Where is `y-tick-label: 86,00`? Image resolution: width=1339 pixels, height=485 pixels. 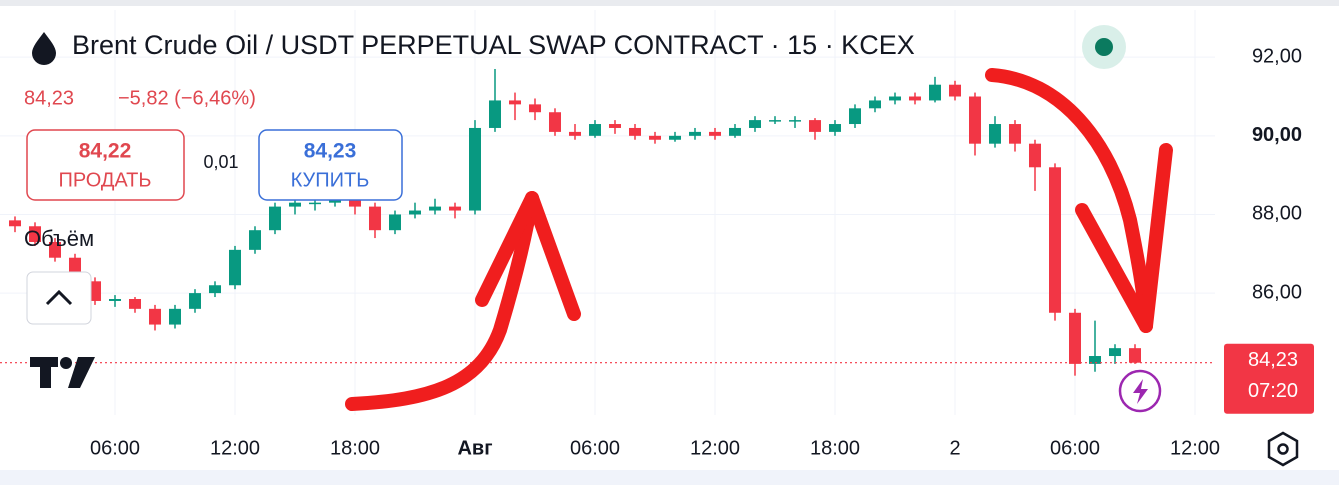
y-tick-label: 86,00 is located at coordinates (1277, 292).